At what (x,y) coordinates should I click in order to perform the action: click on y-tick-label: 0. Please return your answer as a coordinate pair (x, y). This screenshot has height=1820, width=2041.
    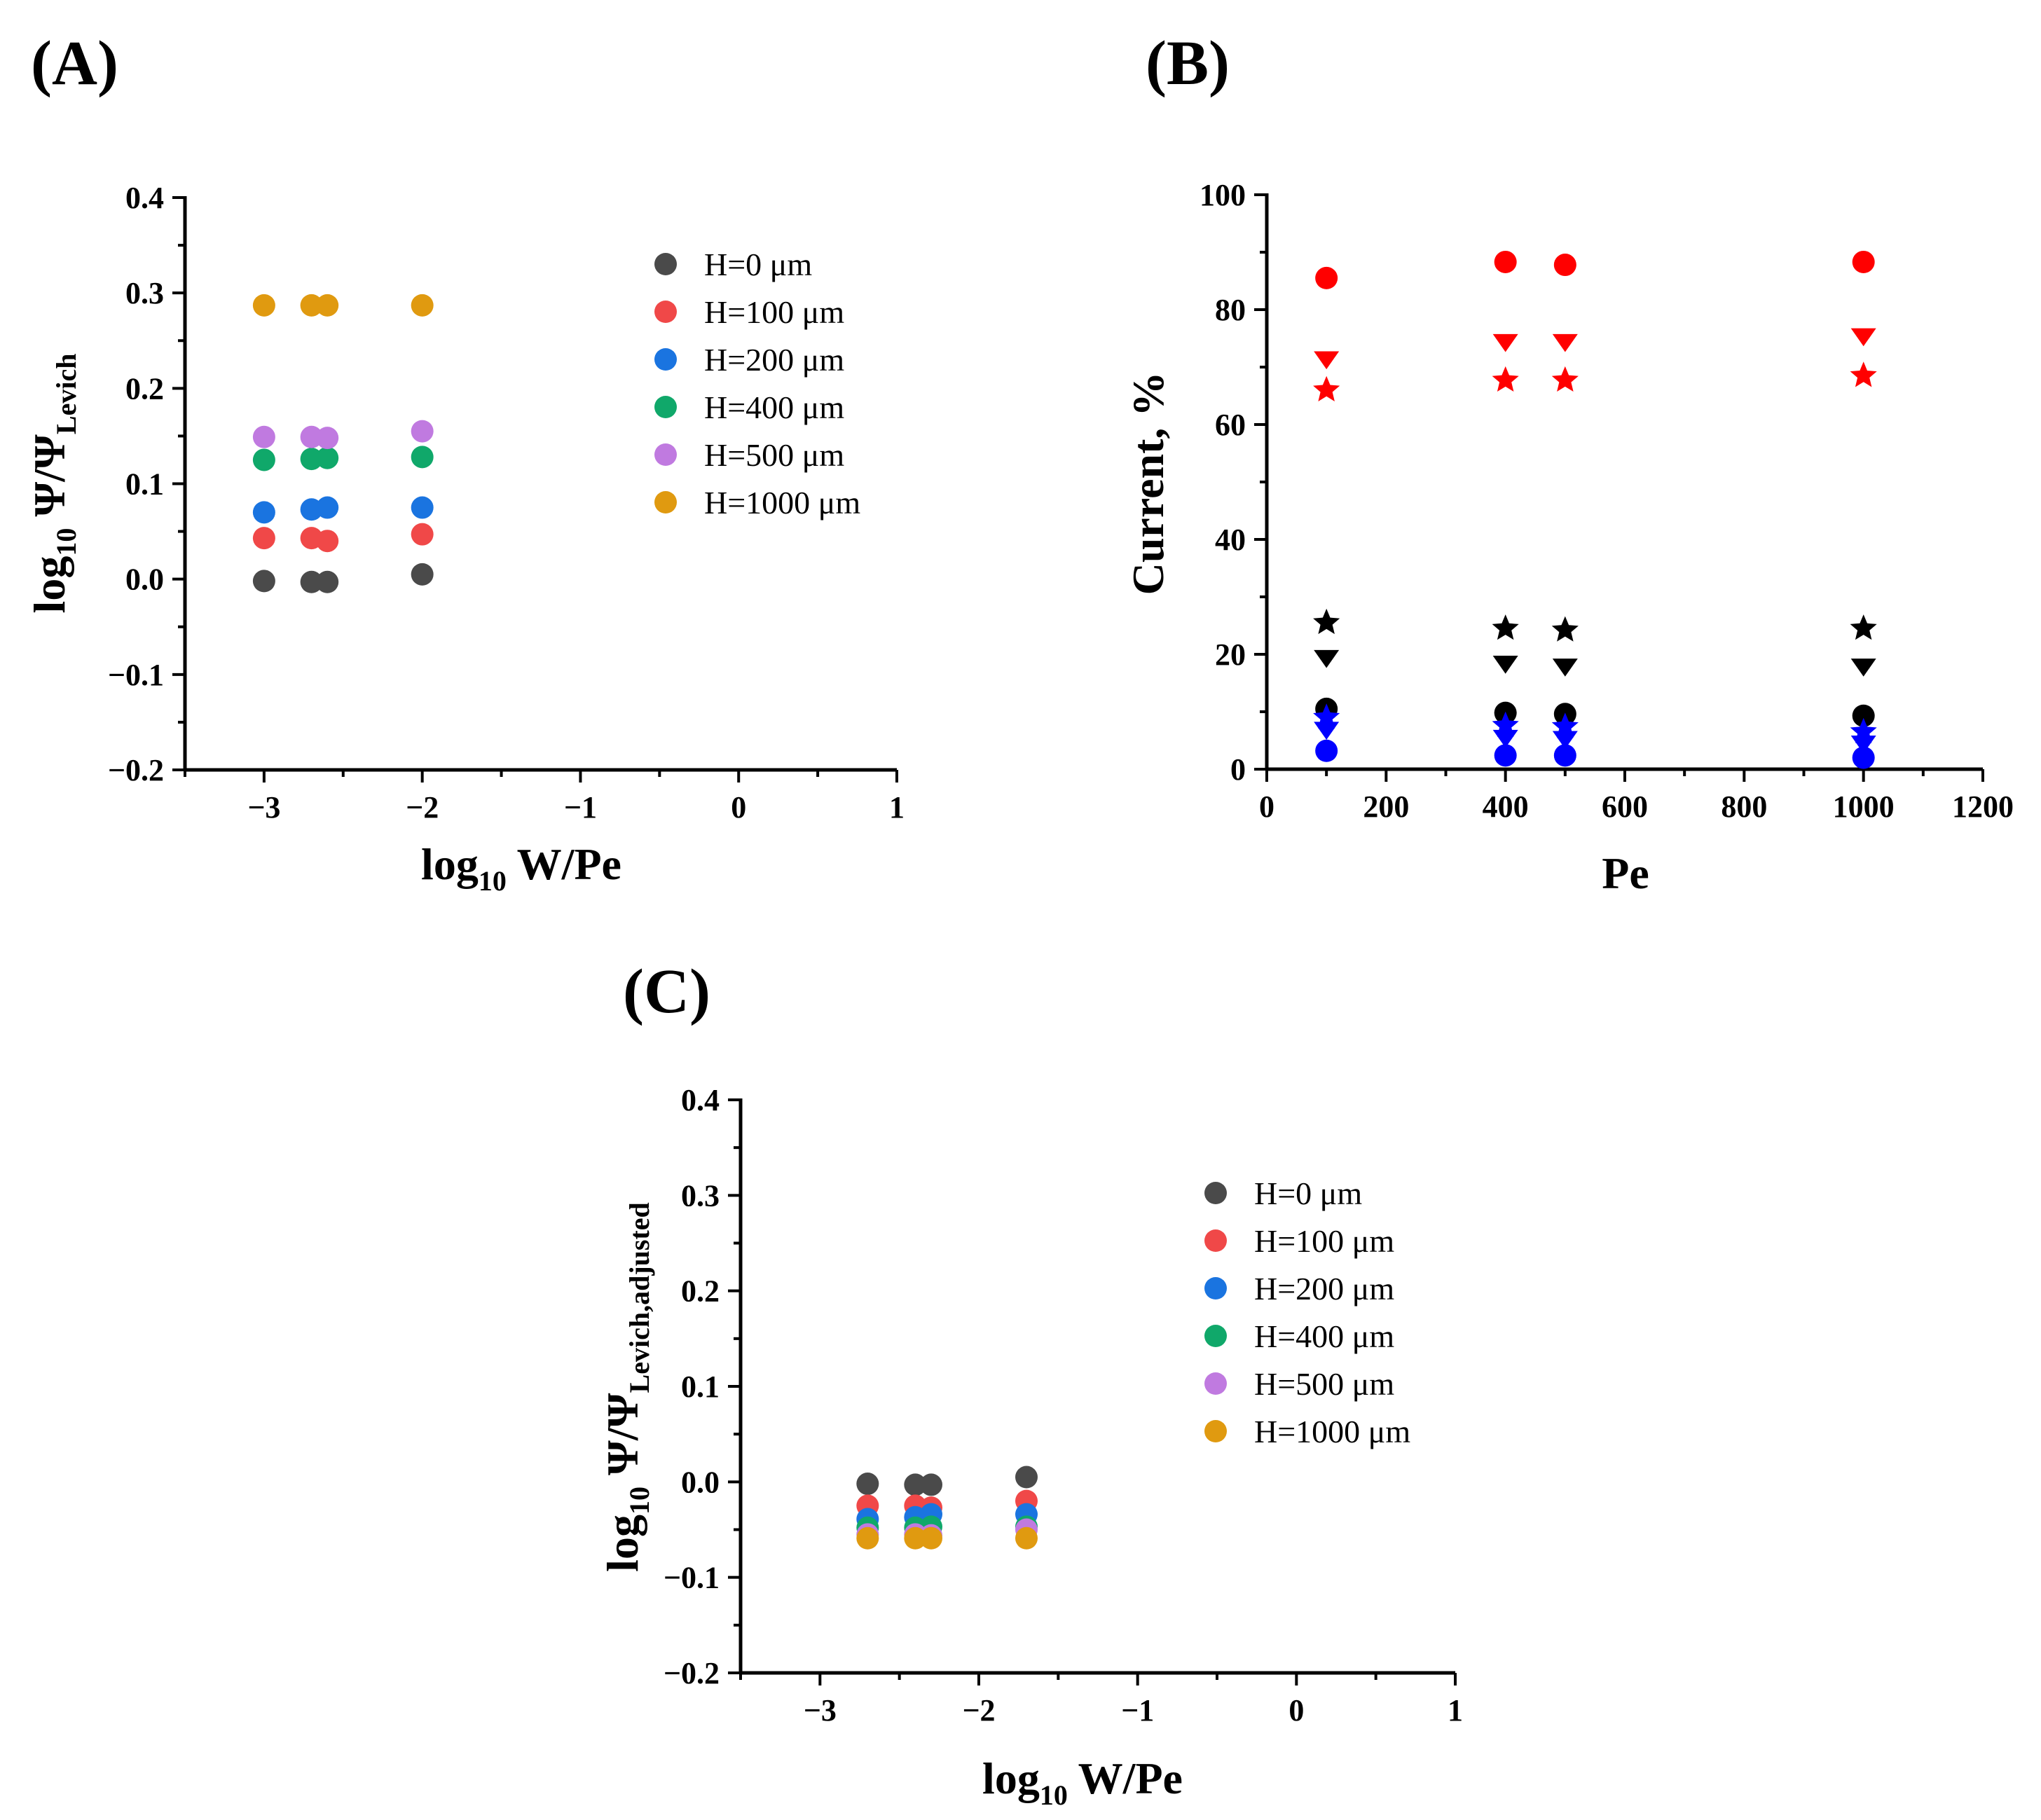
    Looking at the image, I should click on (1238, 769).